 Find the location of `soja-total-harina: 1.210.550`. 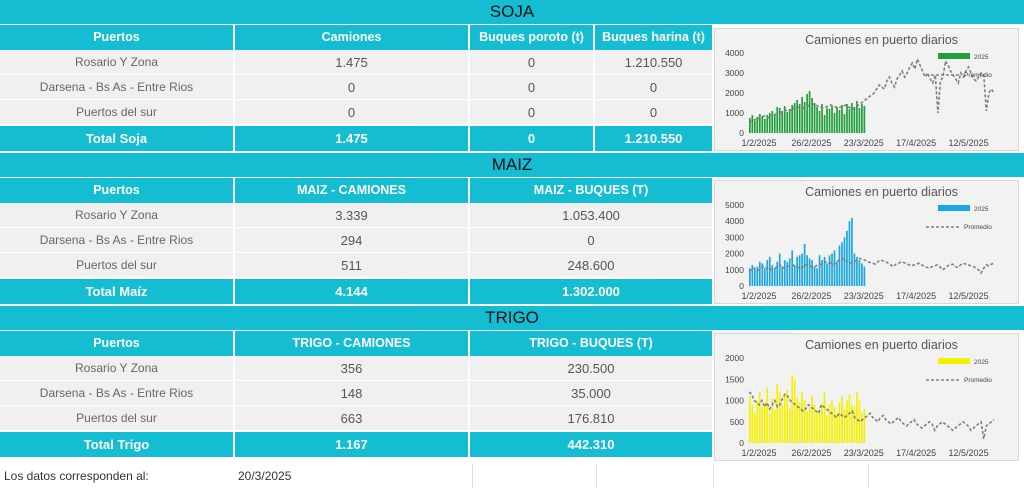

soja-total-harina: 1.210.550 is located at coordinates (653, 138).